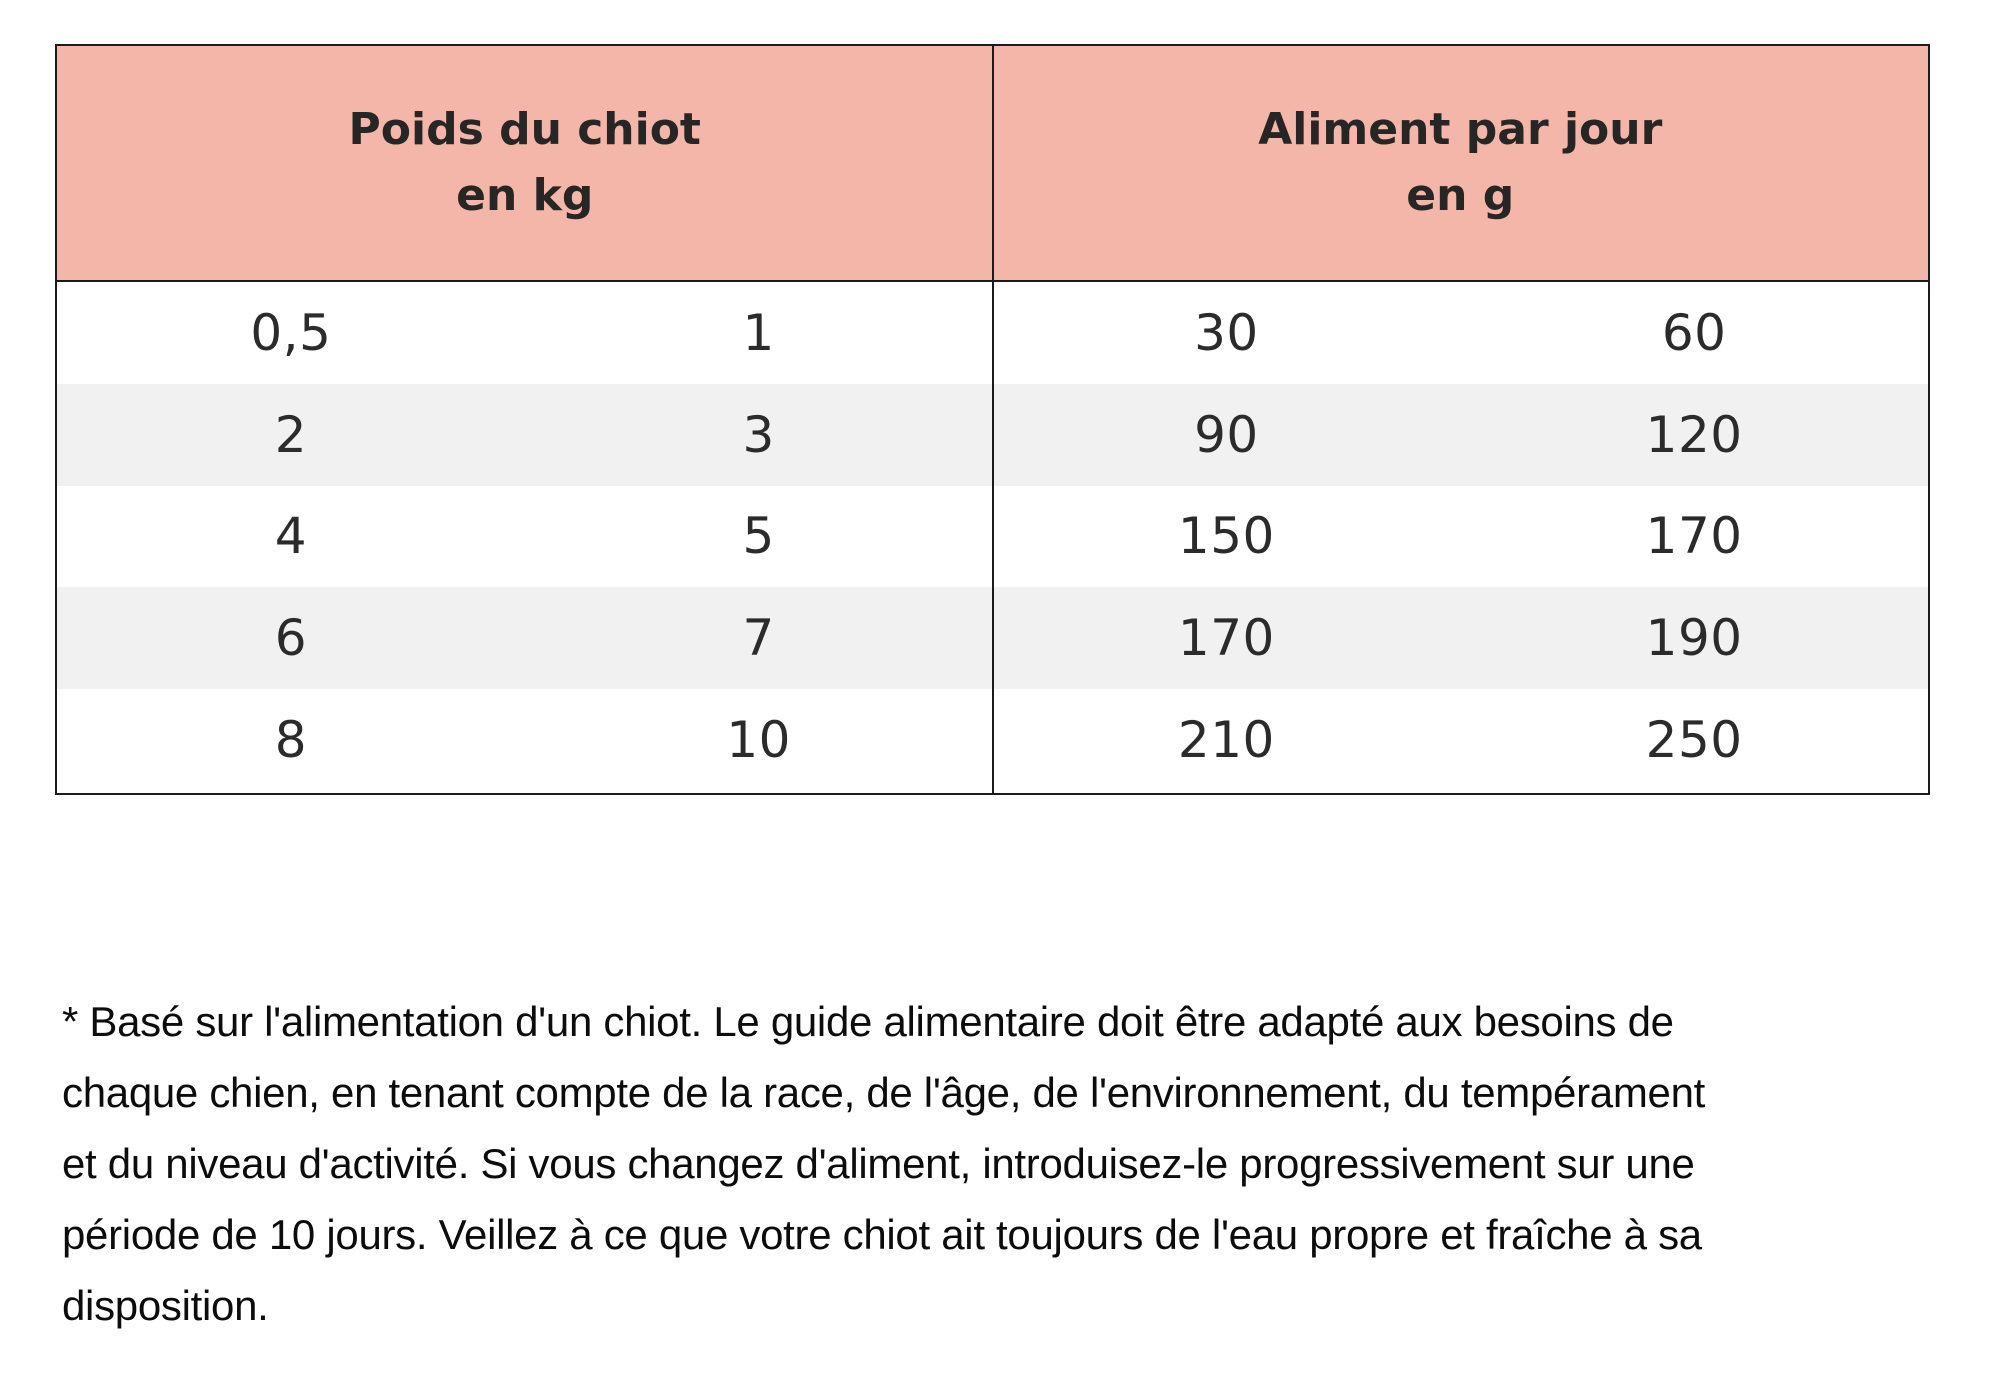  What do you see at coordinates (525, 195) in the screenshot?
I see `header-poids-line2: en kg` at bounding box center [525, 195].